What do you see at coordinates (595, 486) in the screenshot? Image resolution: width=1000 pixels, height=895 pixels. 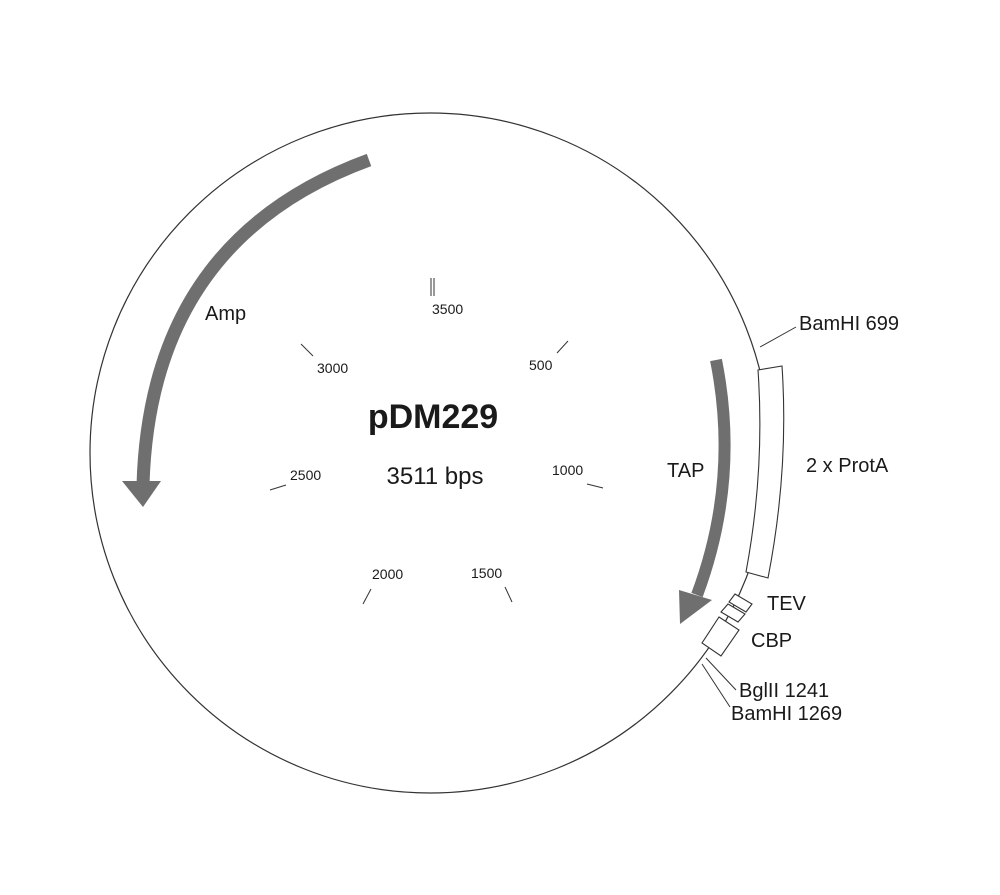 I see `tick-1000-mark` at bounding box center [595, 486].